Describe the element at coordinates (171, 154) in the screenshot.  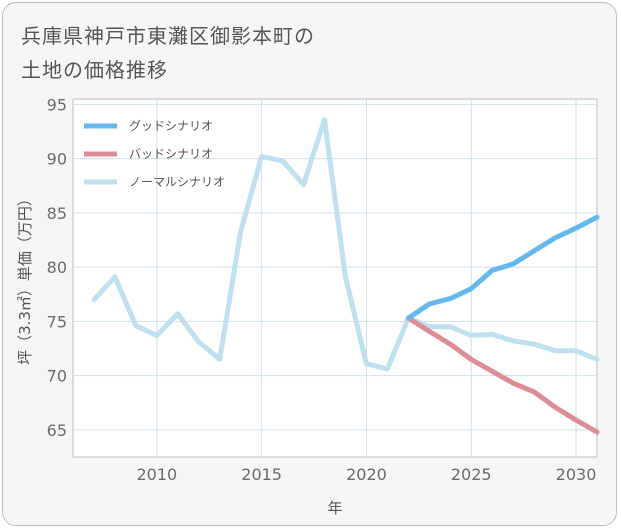
I see `legend-label-bad: バッドシナリオ` at that location.